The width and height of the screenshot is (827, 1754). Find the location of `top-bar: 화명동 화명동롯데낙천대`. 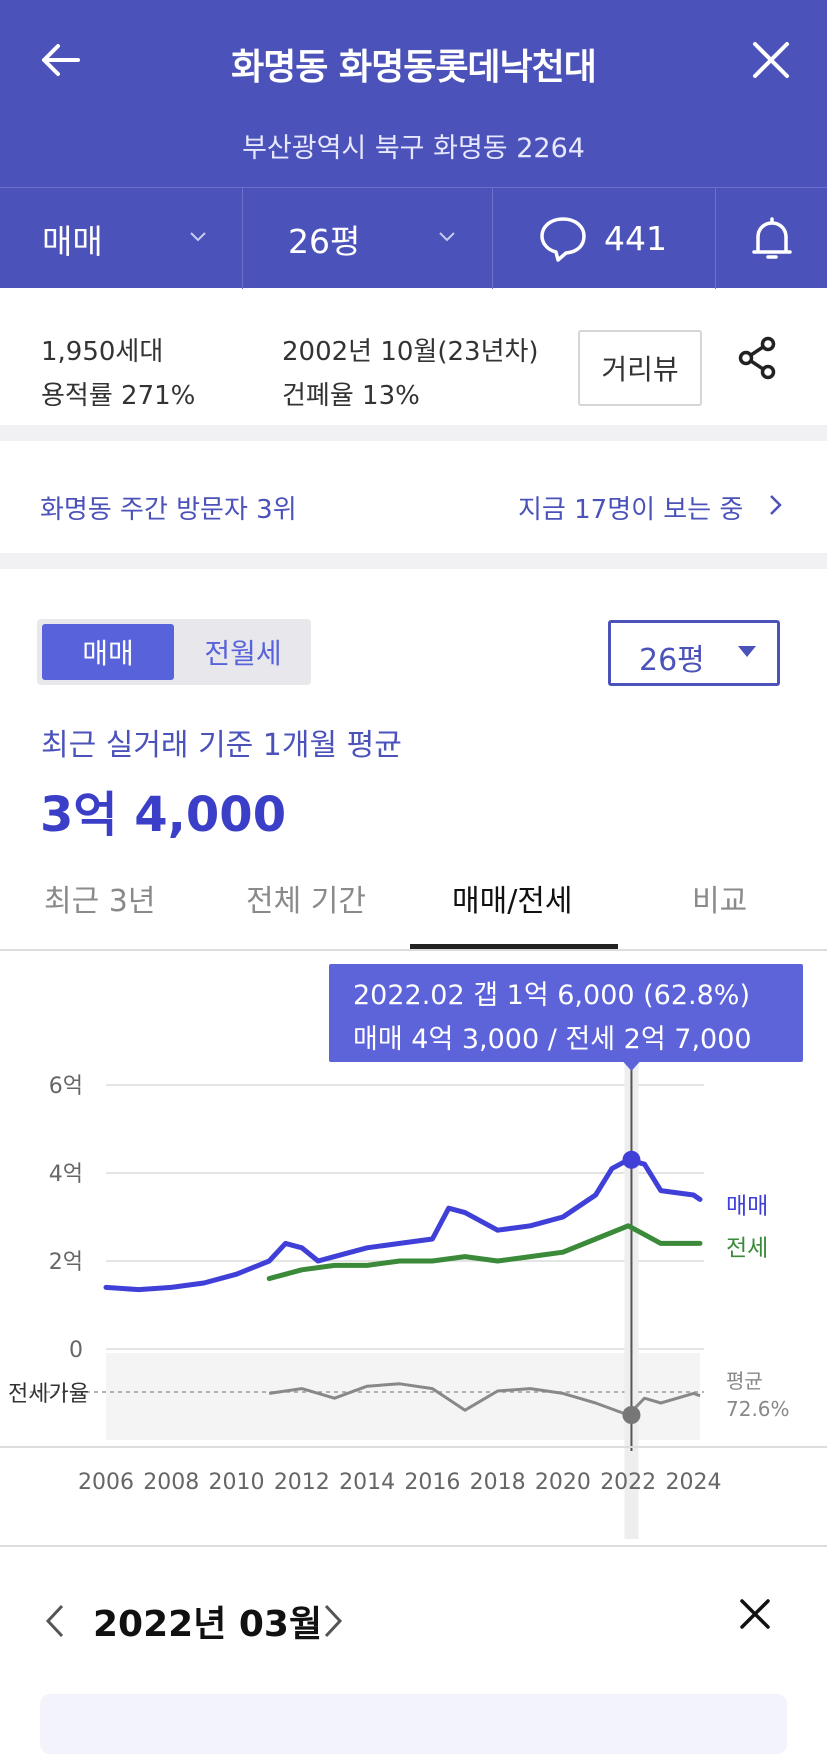

top-bar: 화명동 화명동롯데낙천대 is located at coordinates (413, 62).